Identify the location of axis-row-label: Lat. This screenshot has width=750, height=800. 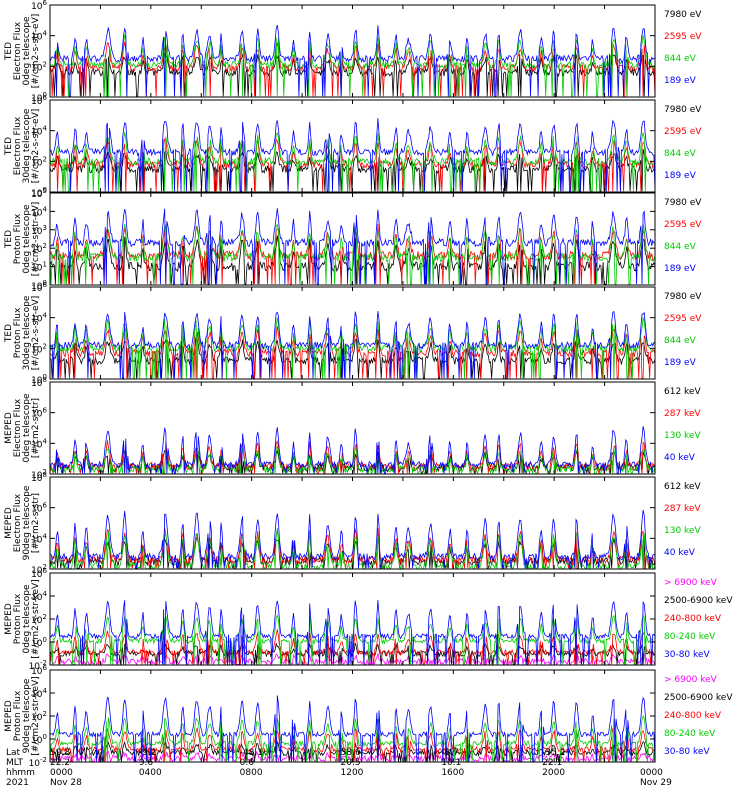
(13, 753).